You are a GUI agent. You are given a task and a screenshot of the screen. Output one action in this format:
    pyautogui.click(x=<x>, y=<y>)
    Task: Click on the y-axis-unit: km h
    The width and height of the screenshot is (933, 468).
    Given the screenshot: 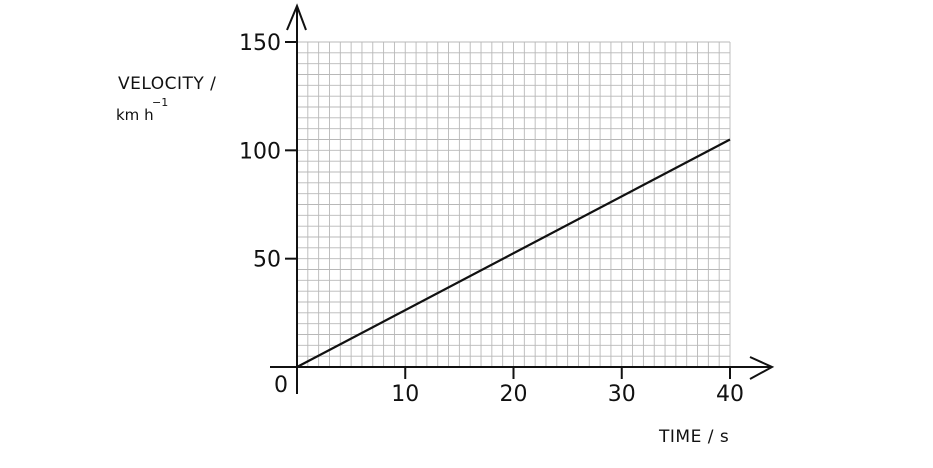 What is the action you would take?
    pyautogui.click(x=135, y=115)
    